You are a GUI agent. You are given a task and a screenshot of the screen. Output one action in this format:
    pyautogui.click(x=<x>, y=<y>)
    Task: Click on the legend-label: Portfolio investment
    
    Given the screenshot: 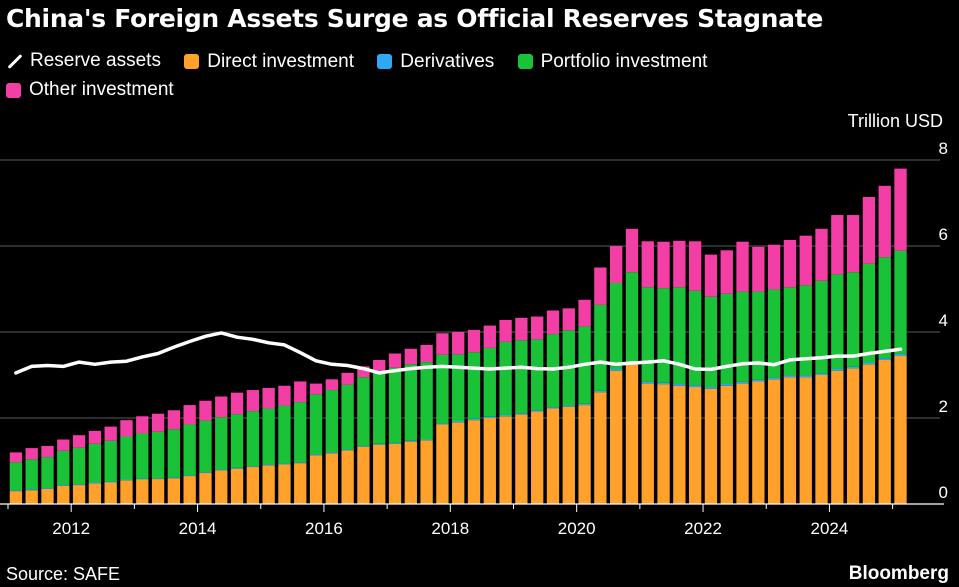 What is the action you would take?
    pyautogui.click(x=624, y=61)
    